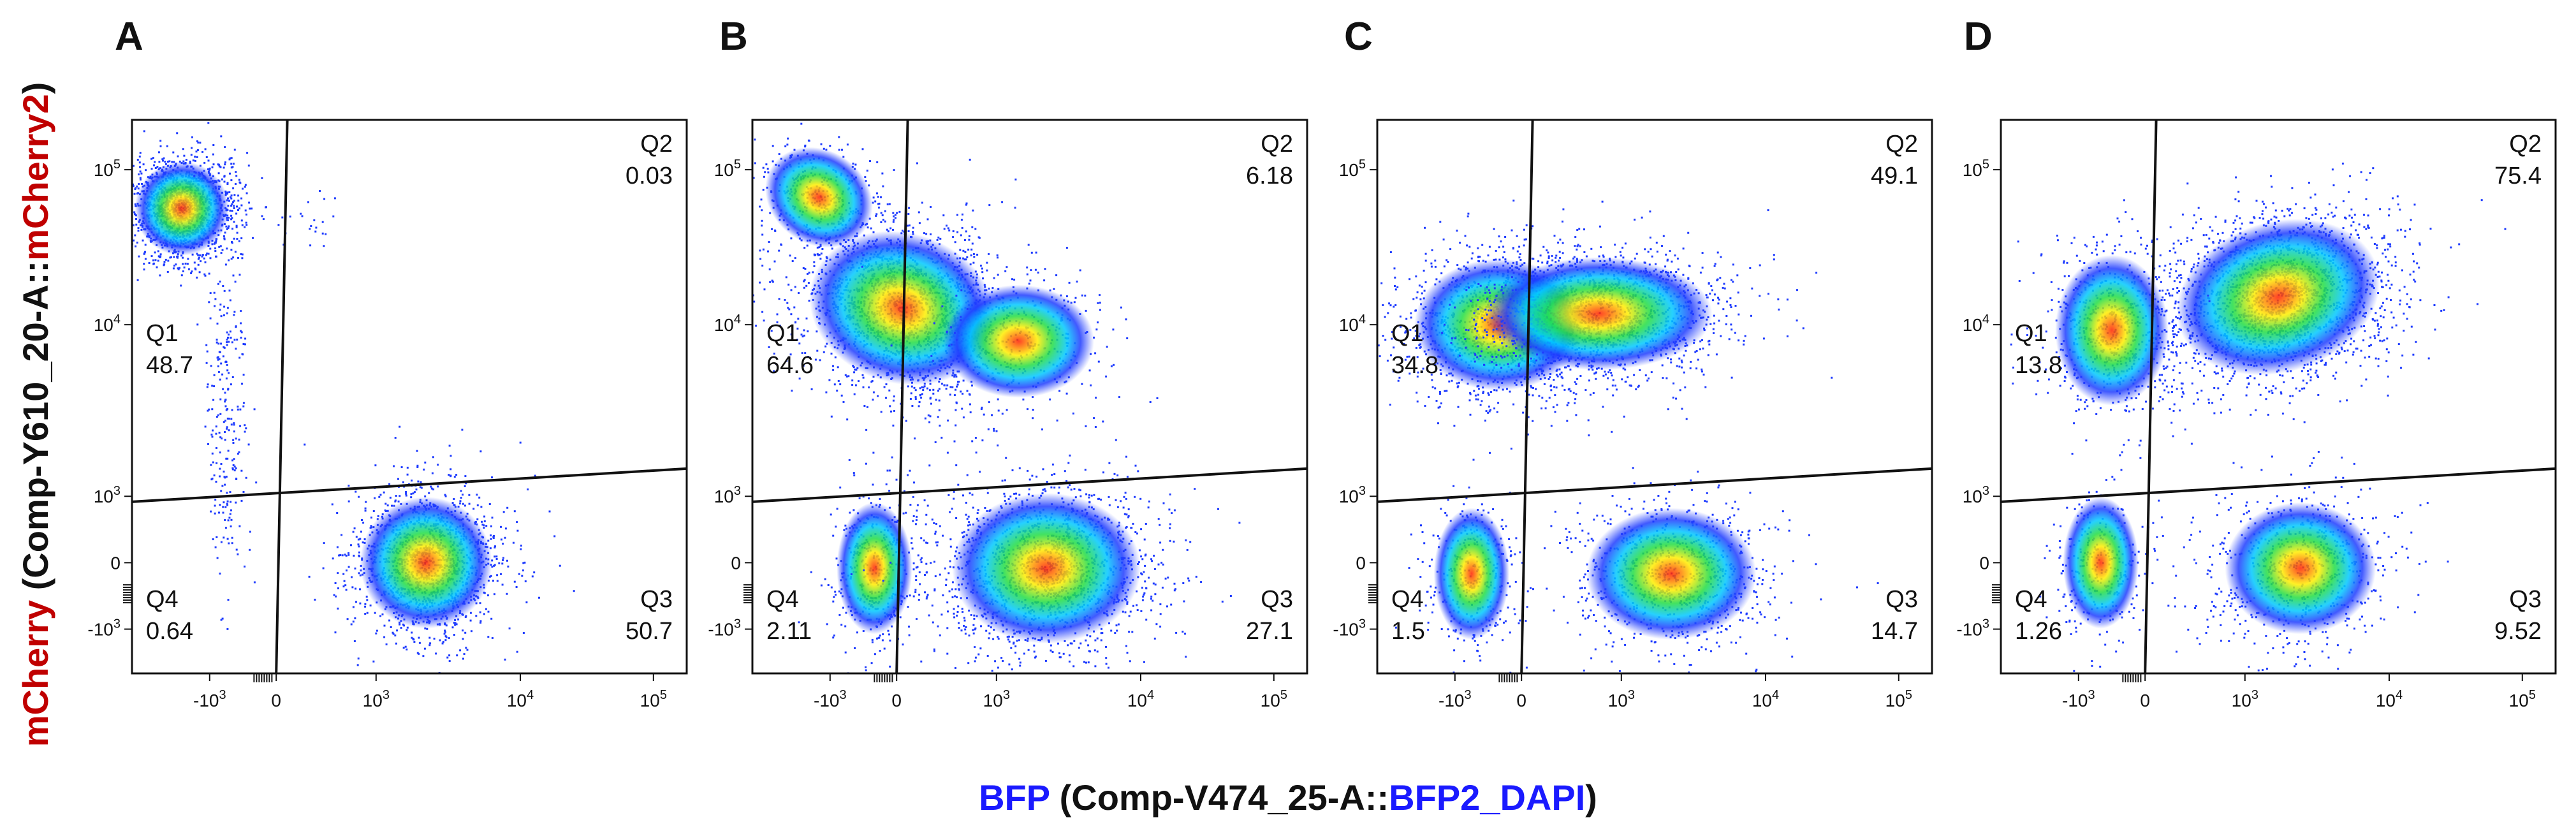 This screenshot has height=829, width=2576. Describe the element at coordinates (282, 396) in the screenshot. I see `gate-vertical` at that location.